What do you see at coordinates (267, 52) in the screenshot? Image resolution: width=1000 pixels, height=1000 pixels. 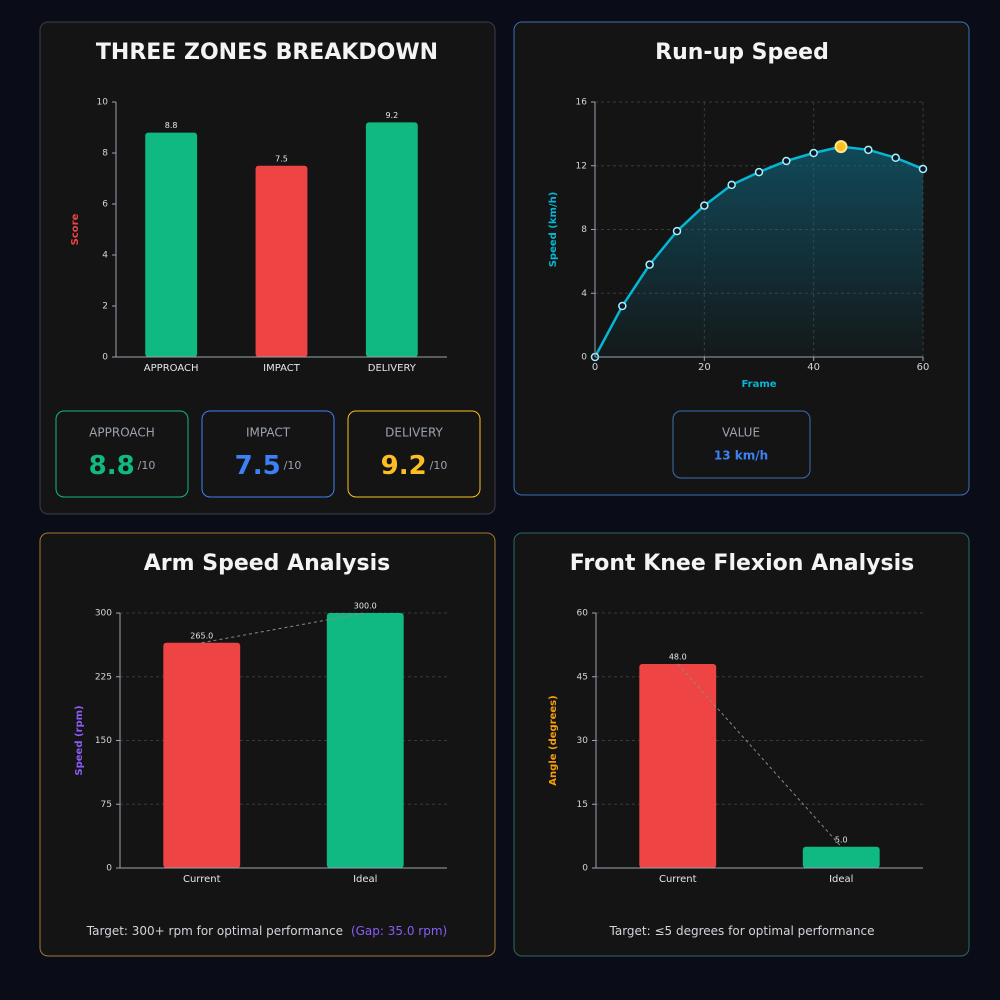 I see `chart-title: THREE ZONES BREAKDOWN` at bounding box center [267, 52].